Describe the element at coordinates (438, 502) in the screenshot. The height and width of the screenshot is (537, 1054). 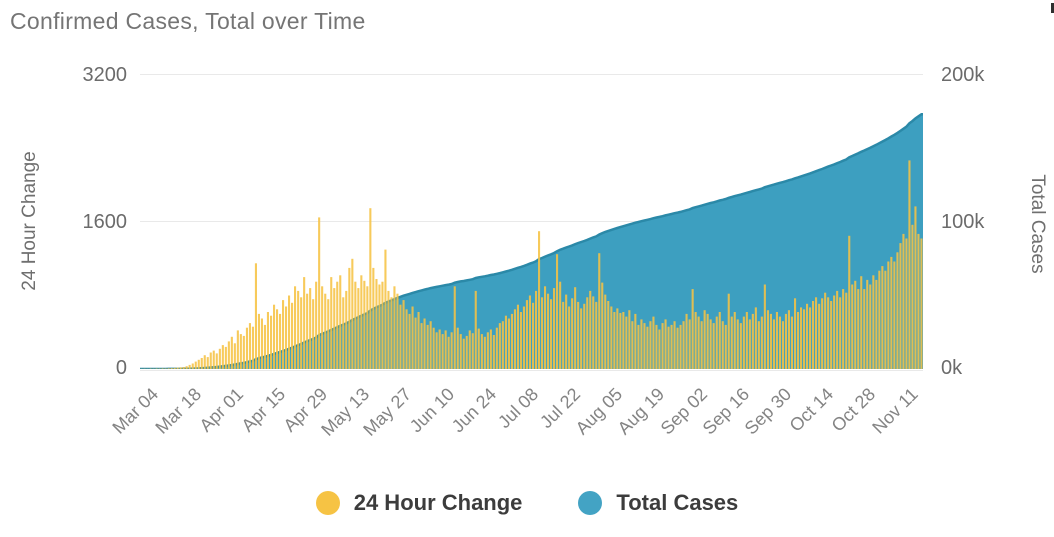
I see `legend-label: 24 Hour Change` at that location.